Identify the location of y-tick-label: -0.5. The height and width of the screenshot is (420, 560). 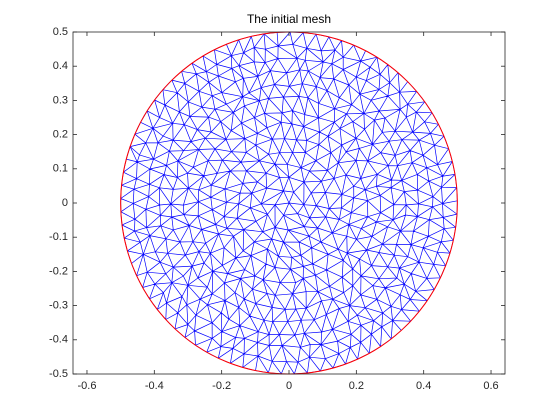
(58, 374).